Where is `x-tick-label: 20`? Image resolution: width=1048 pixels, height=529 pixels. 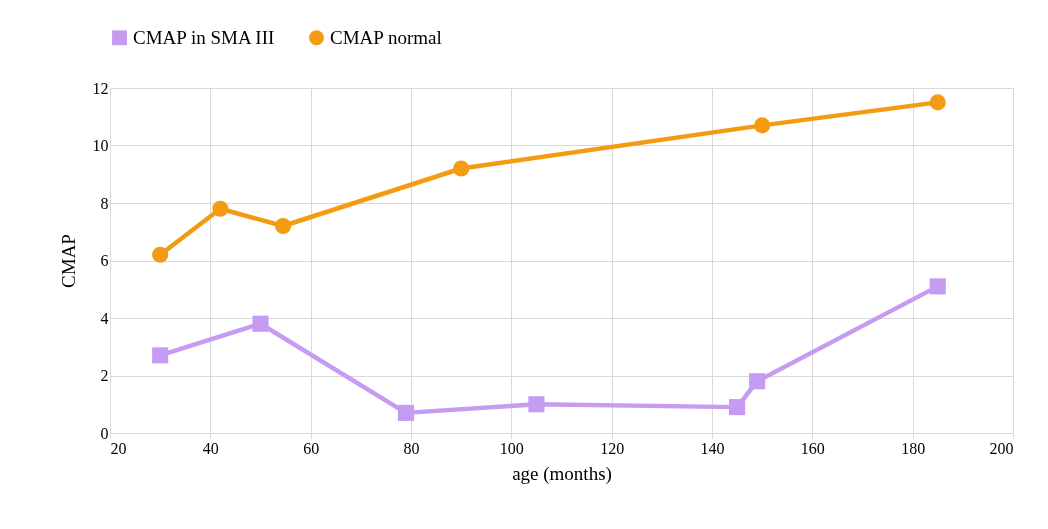
x-tick-label: 20 is located at coordinates (118, 448).